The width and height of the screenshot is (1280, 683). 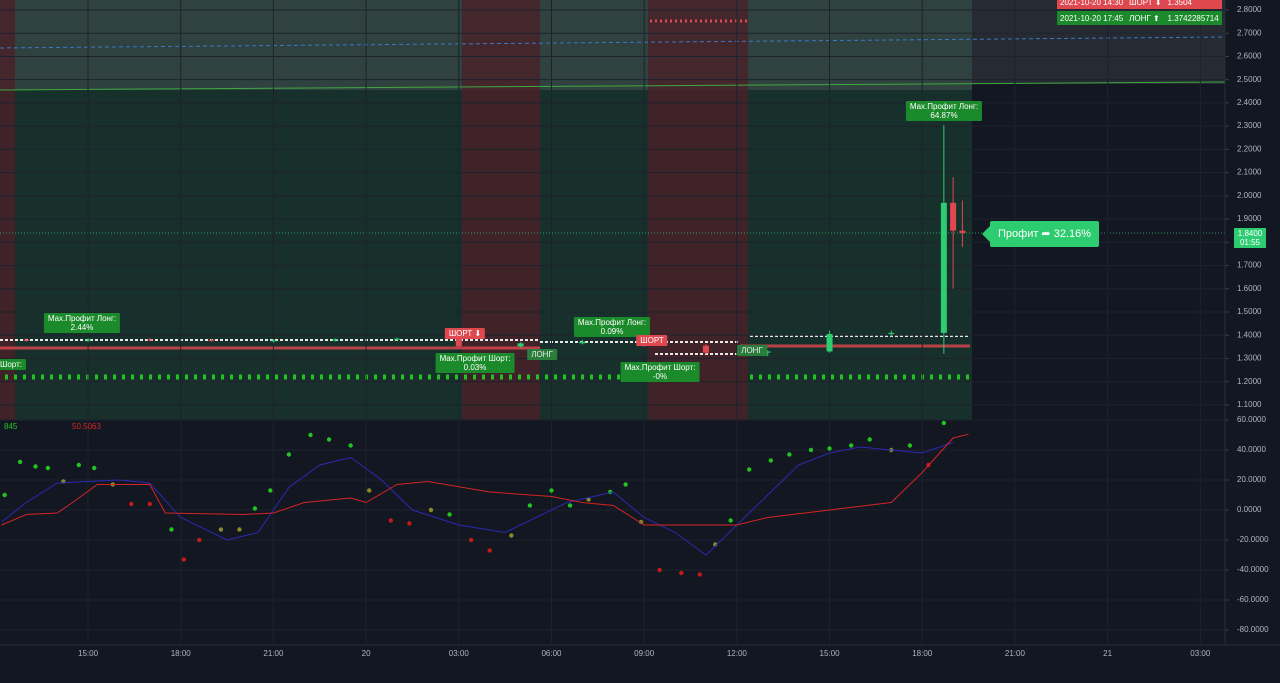 I want to click on trade-side: ЛОНГ ⬆, so click(x=1145, y=18).